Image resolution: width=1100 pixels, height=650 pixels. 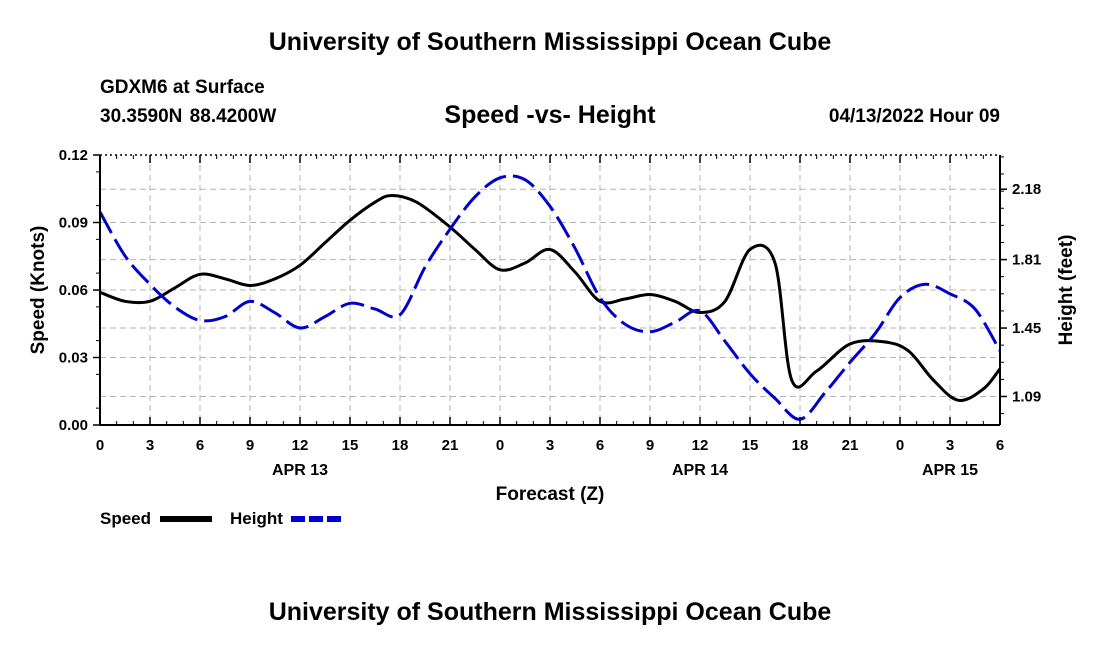 I want to click on y-left-tick-label: 0.12, so click(x=73, y=155).